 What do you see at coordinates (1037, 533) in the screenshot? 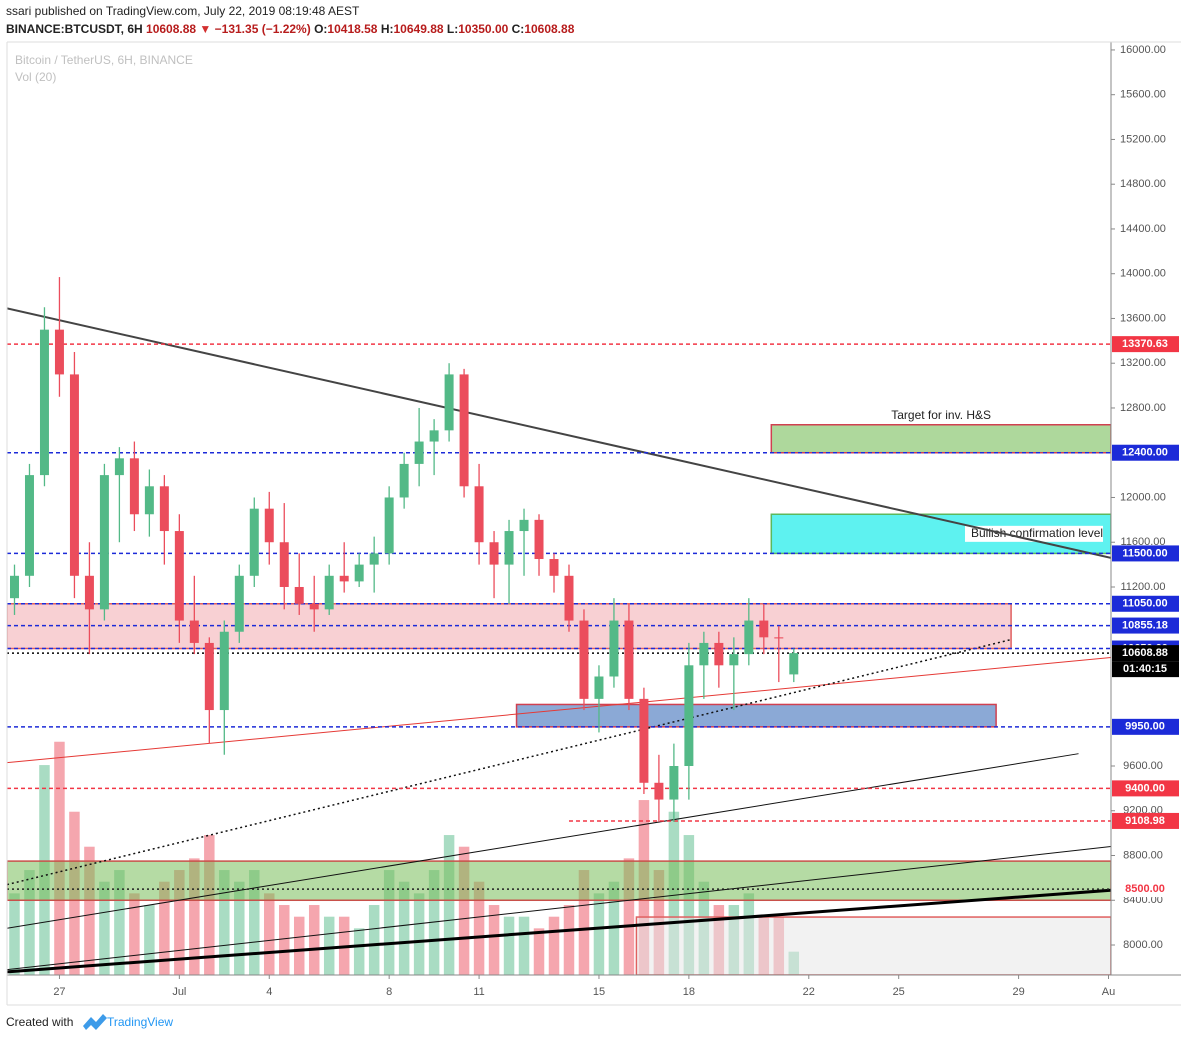
I see `zone-label: Bullish confirmation level` at bounding box center [1037, 533].